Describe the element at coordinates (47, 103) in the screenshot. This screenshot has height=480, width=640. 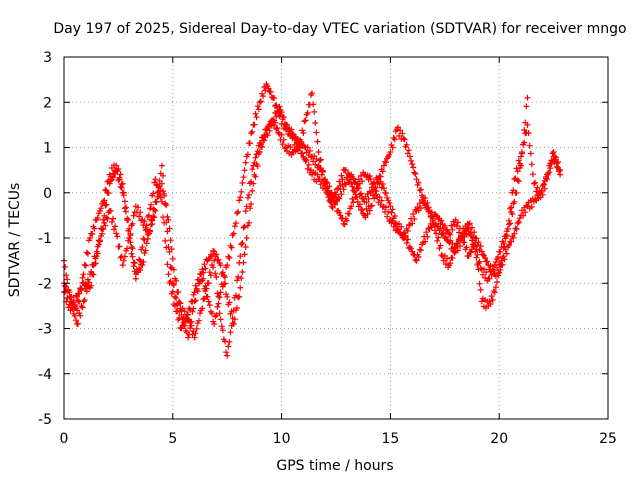
I see `y-tick-label: 2` at that location.